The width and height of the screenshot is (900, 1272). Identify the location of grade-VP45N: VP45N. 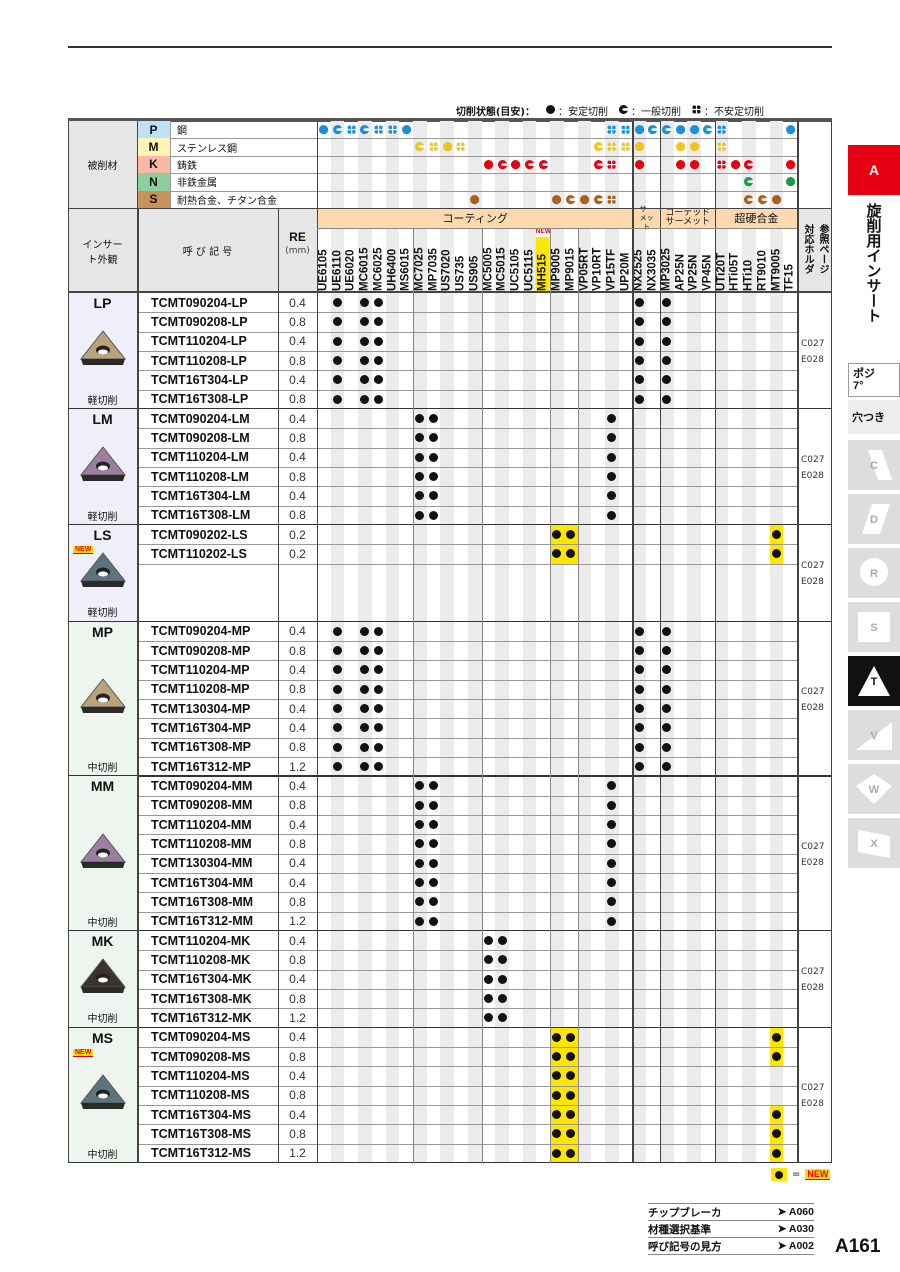
(707, 272).